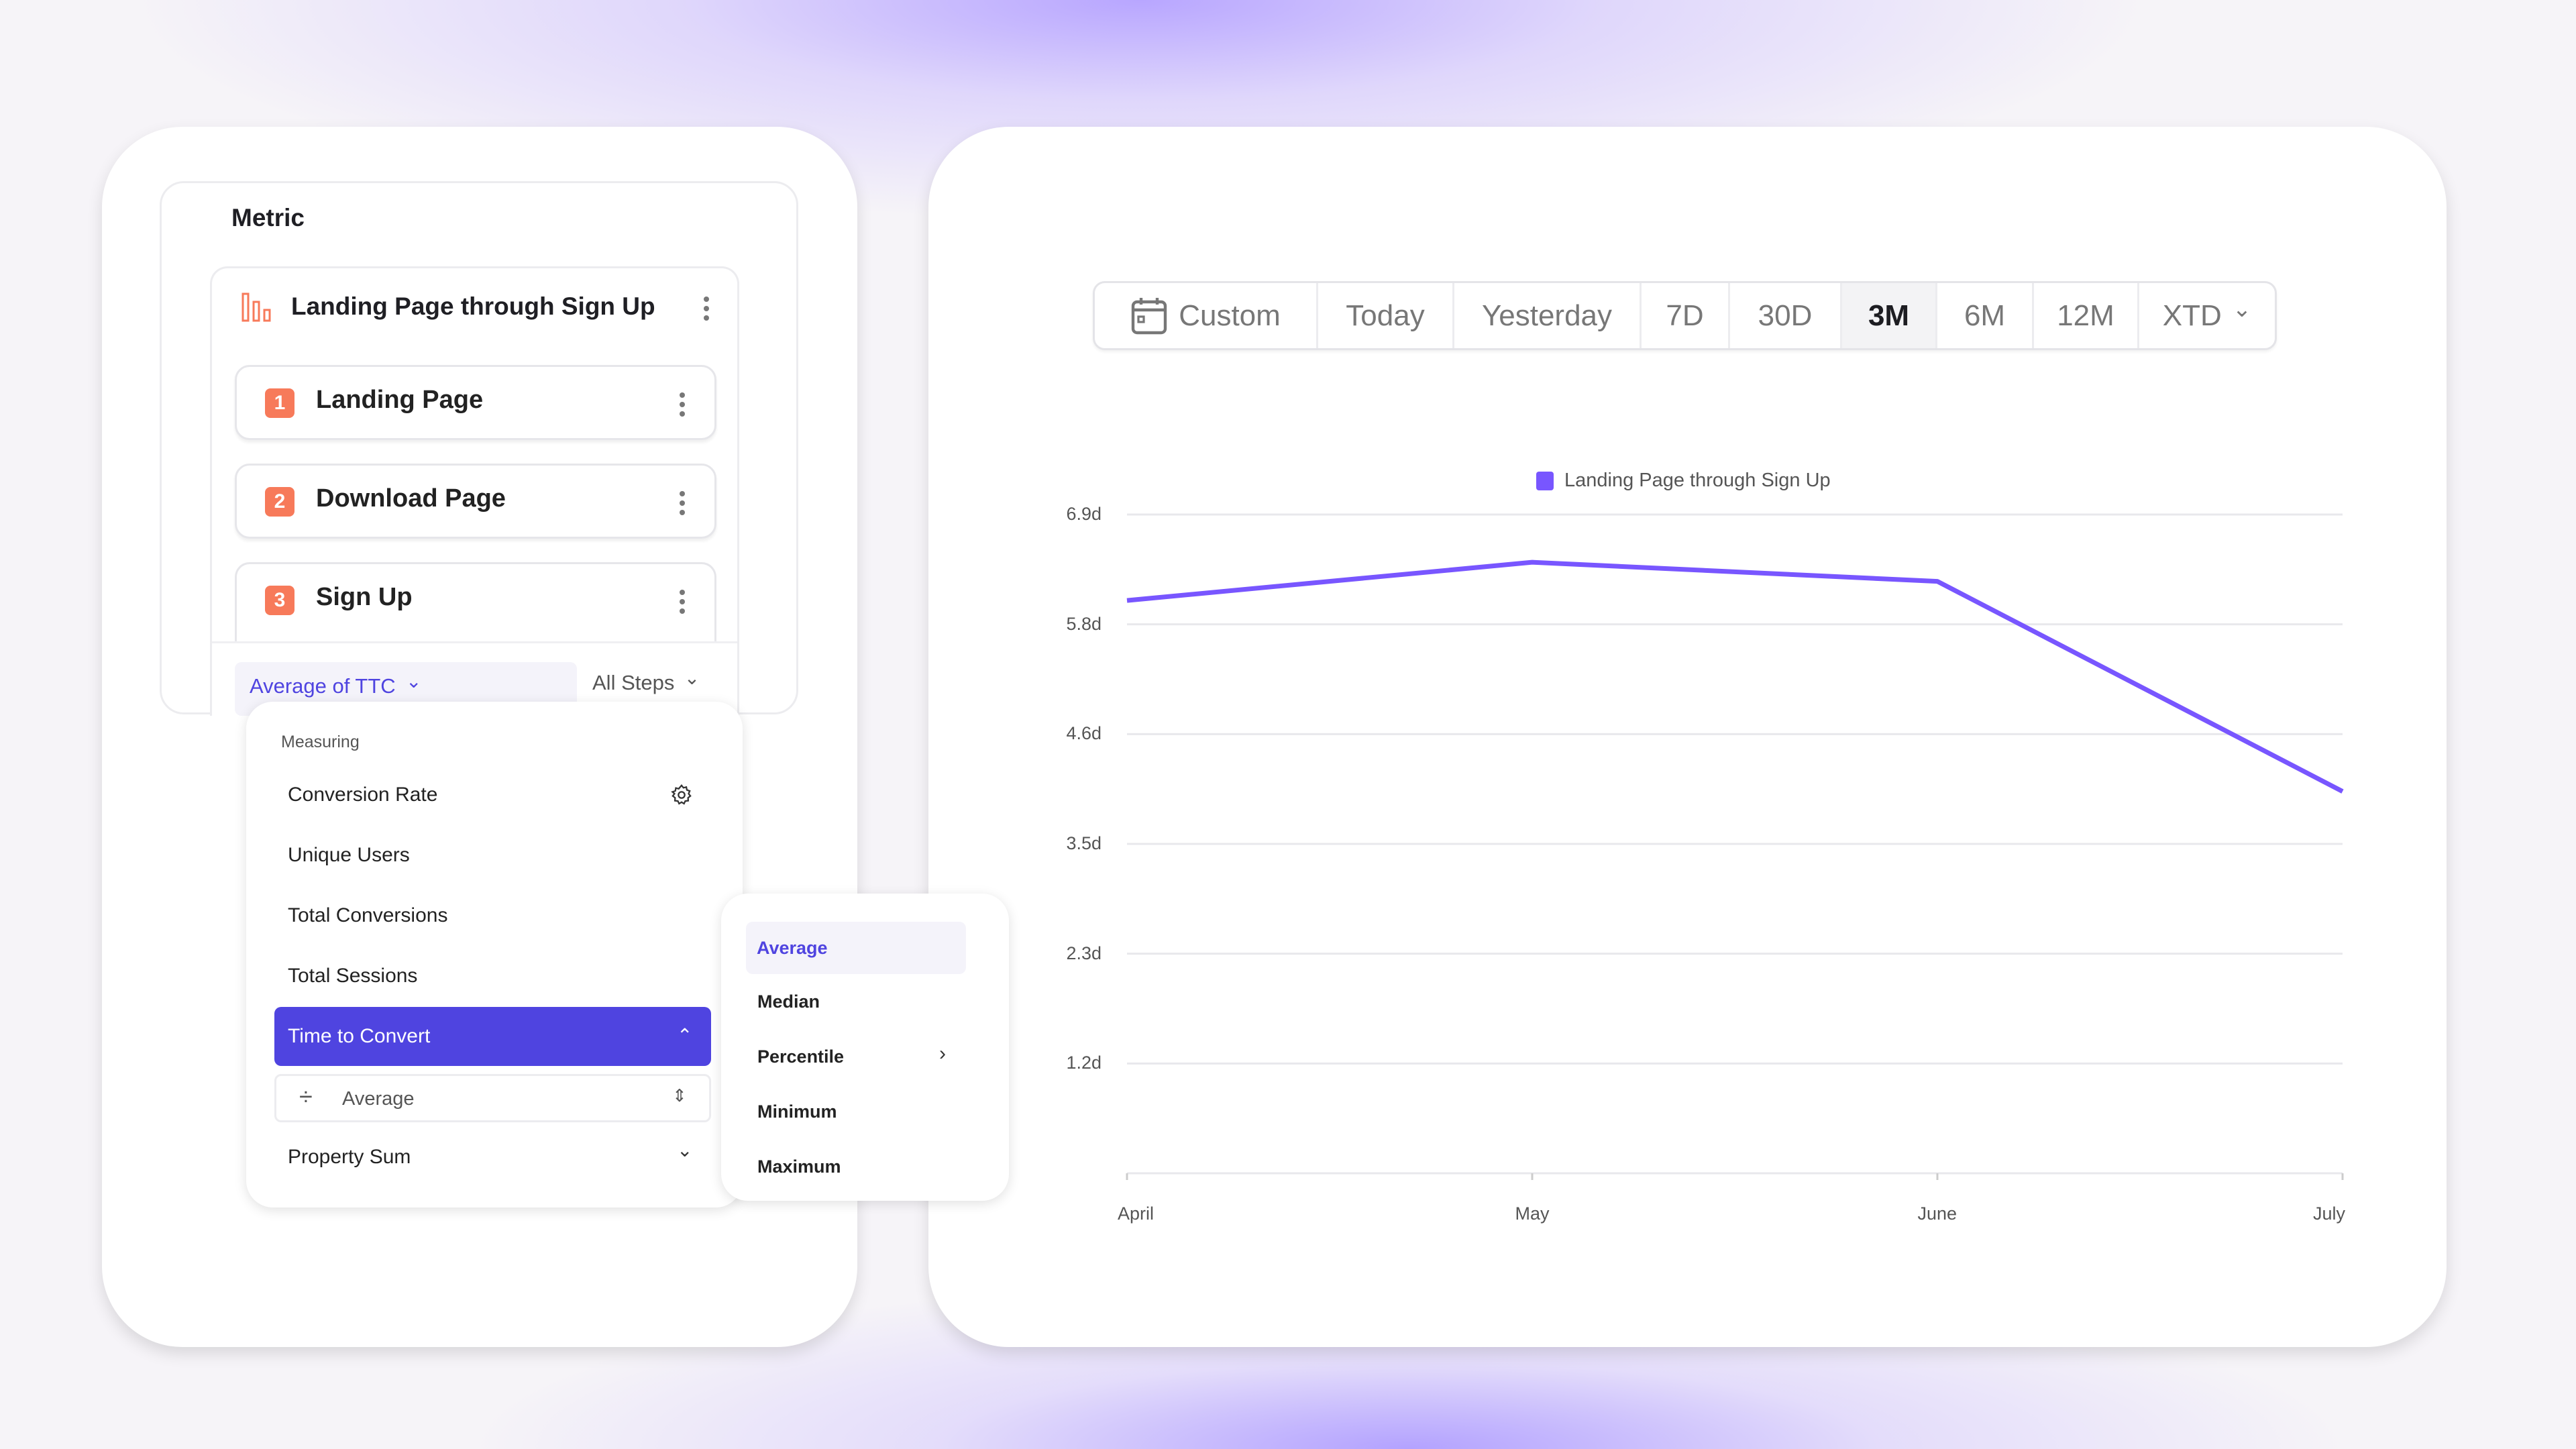 This screenshot has height=1449, width=2576. I want to click on measuring-heading: Measuring, so click(320, 742).